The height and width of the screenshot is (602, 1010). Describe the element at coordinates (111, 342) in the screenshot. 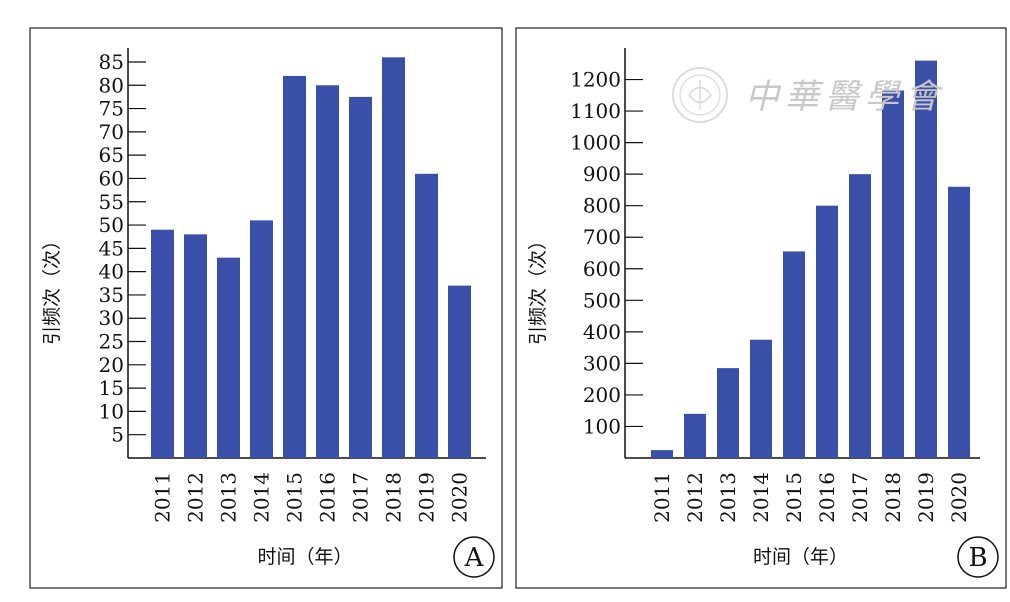

I see `y-tick-label: 25` at that location.